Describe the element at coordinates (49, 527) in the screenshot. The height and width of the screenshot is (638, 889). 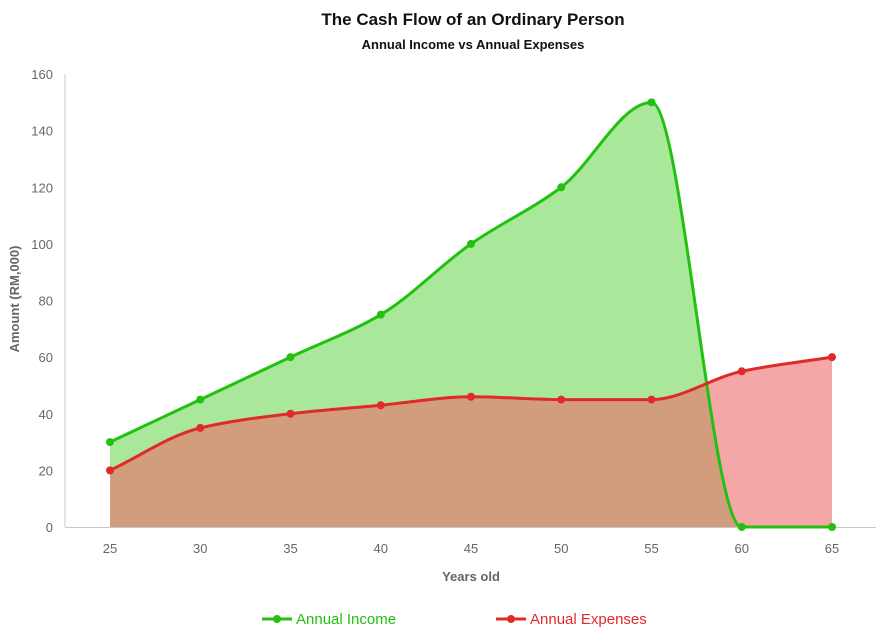
I see `y-tick-label: 0` at that location.